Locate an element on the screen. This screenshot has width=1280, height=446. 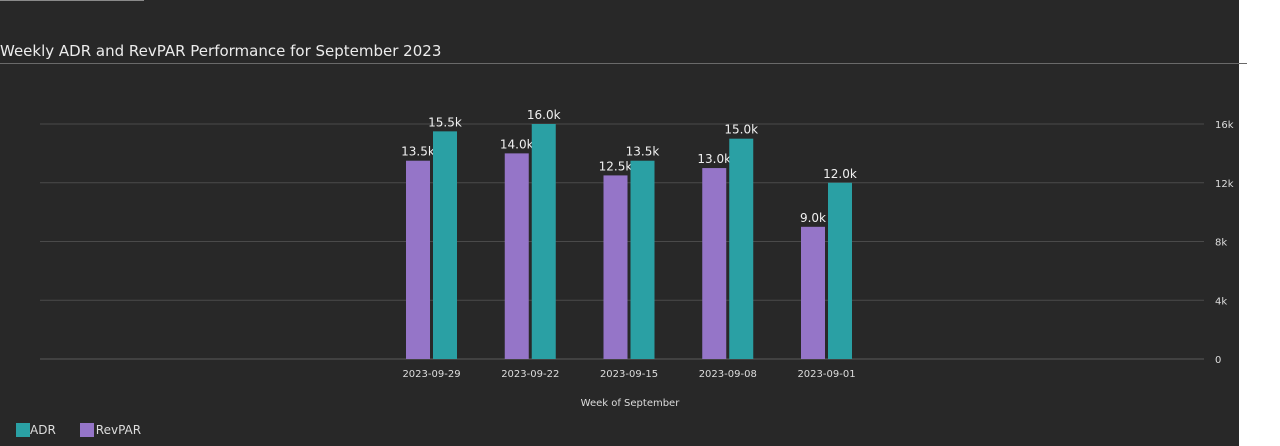
edge-tick-mark is located at coordinates (1243, 63).